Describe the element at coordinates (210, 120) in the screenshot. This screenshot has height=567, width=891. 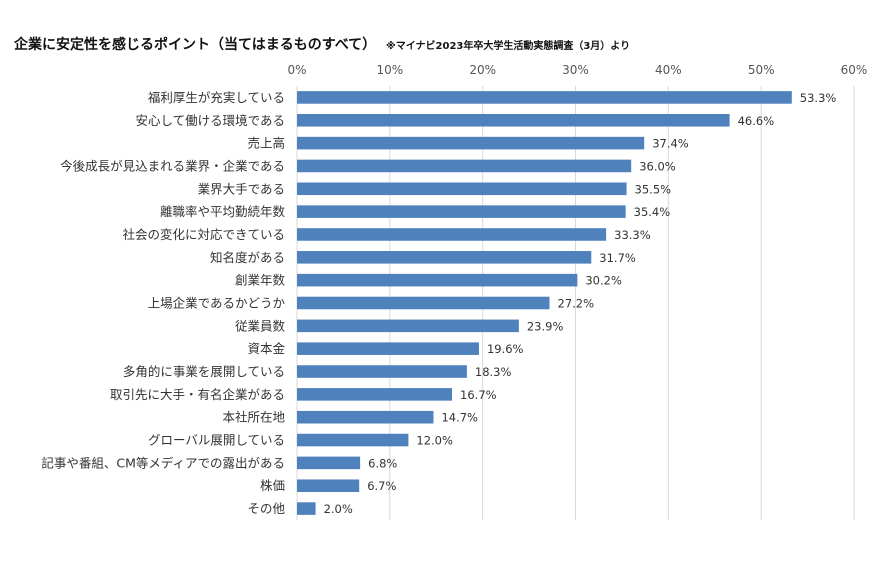
I see `category-label: 安心して働ける環境である` at that location.